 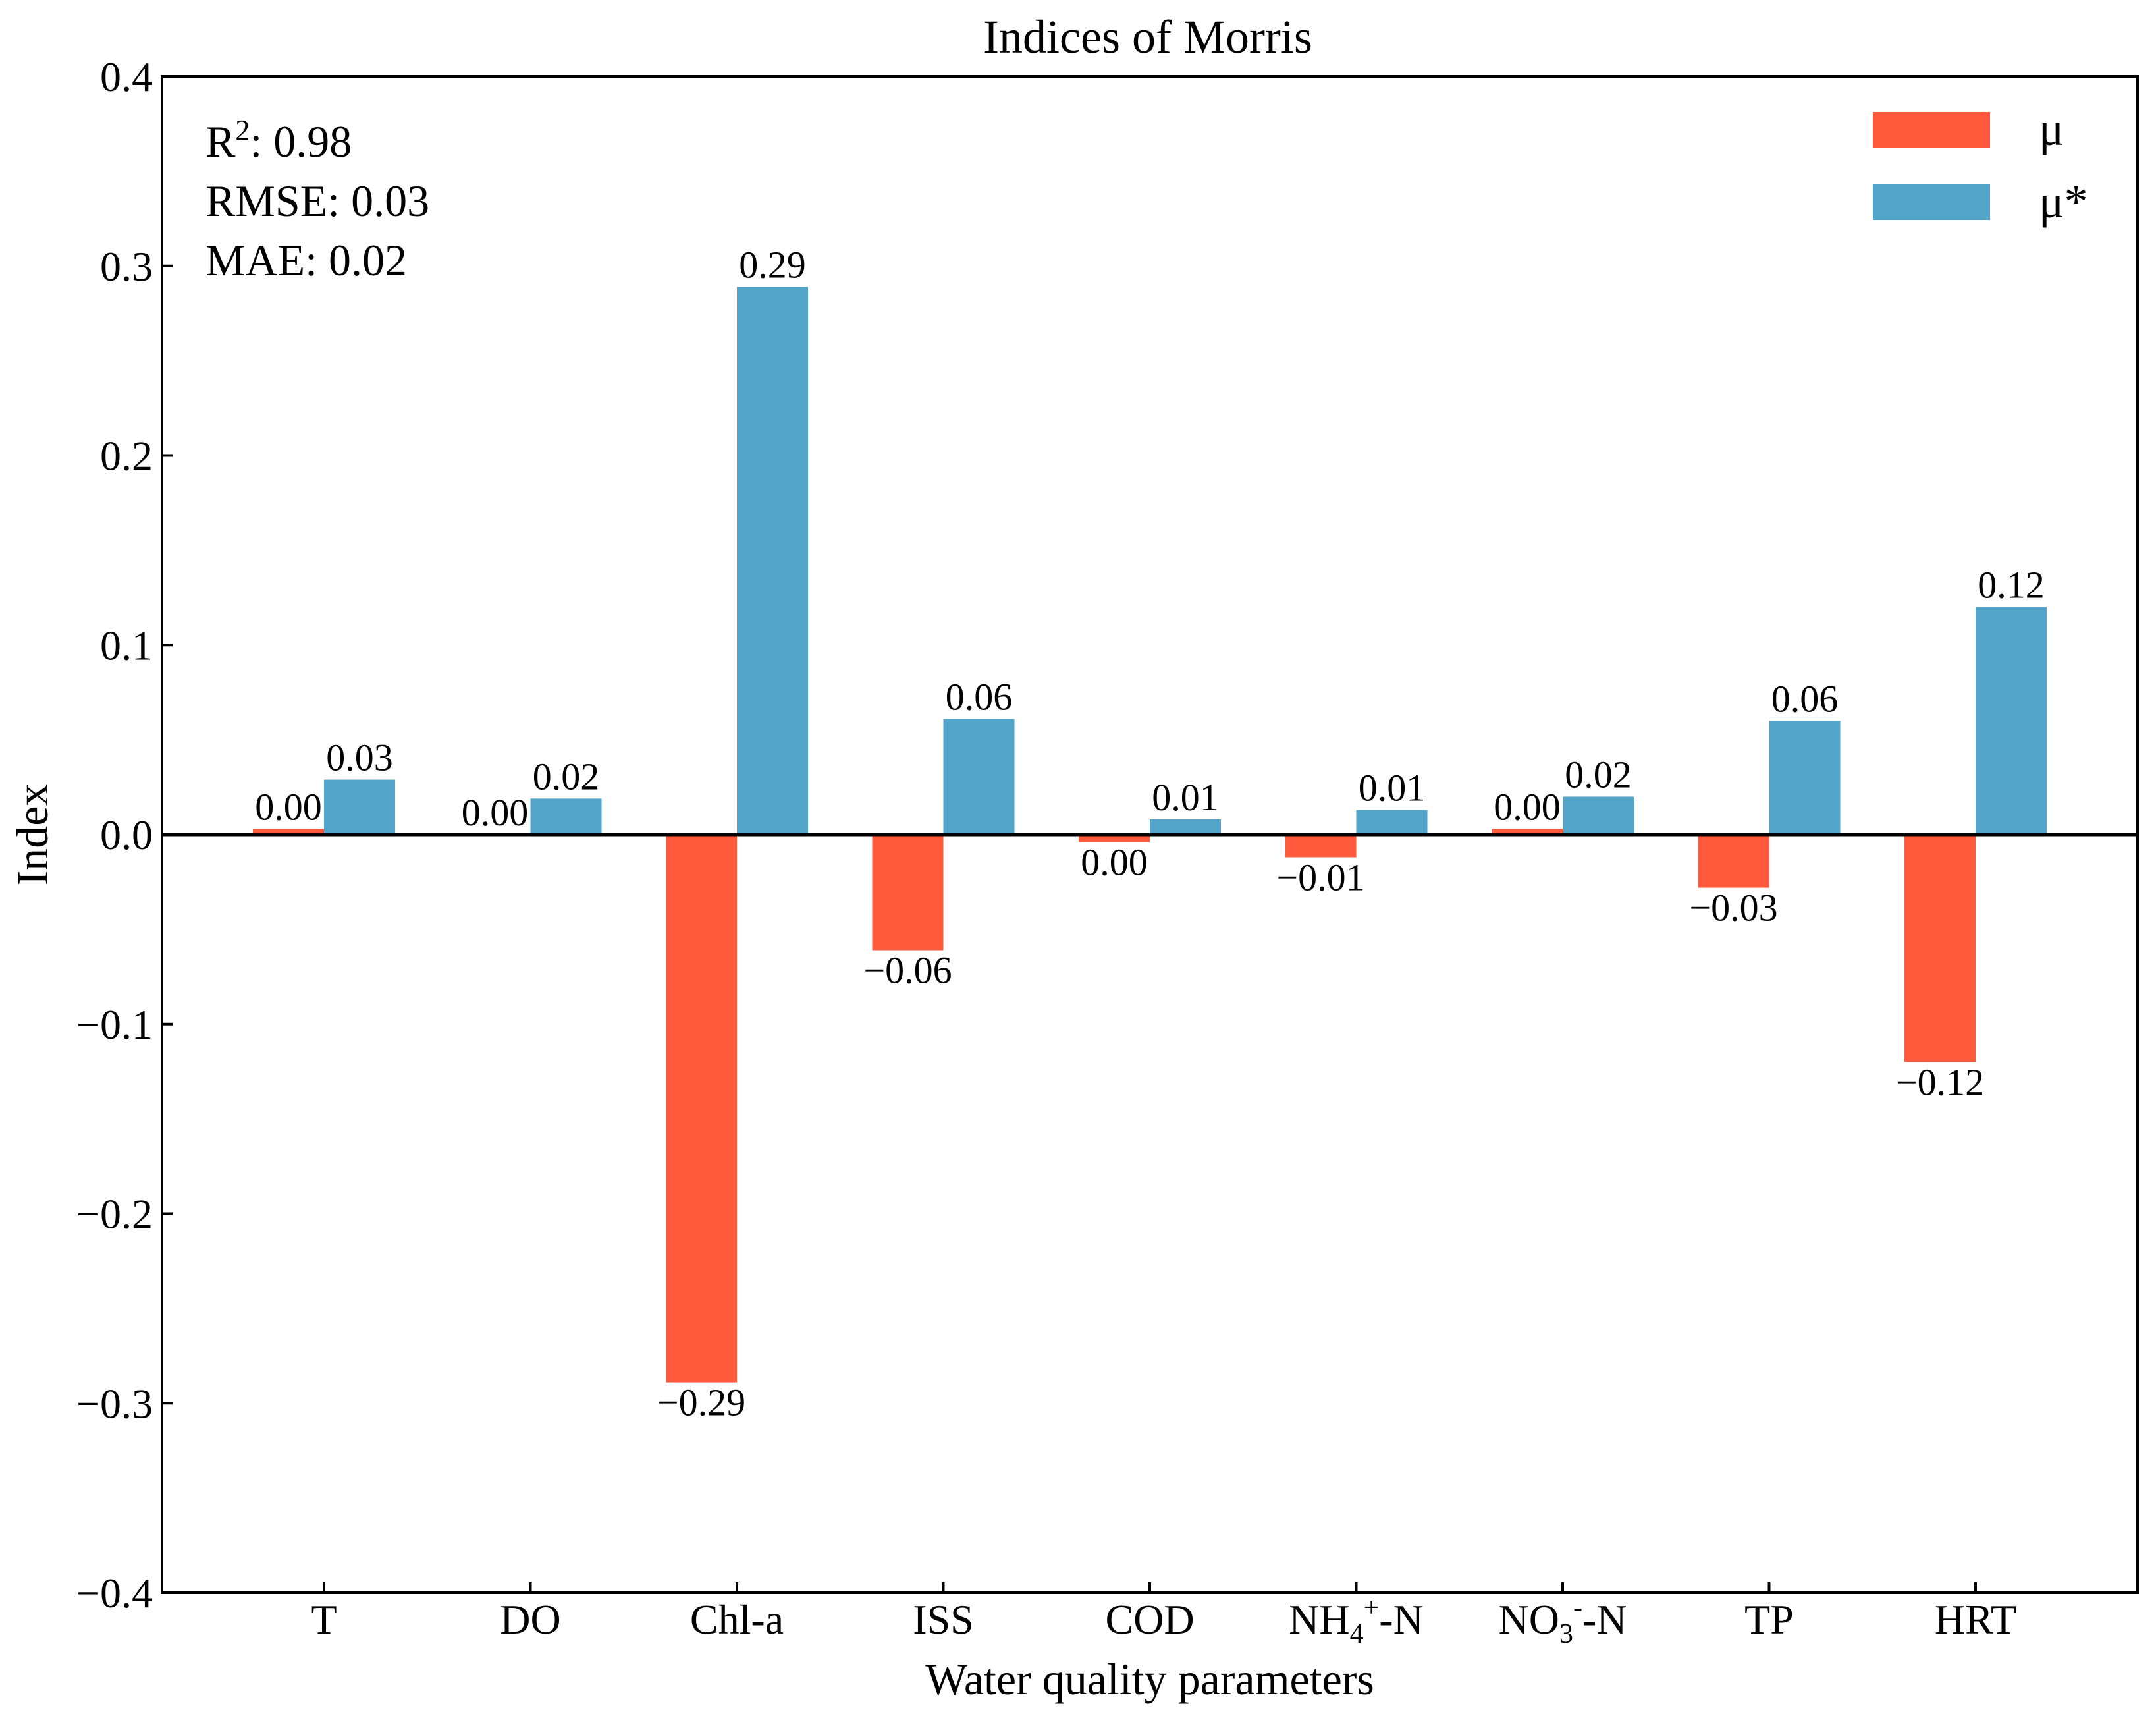 I want to click on x-tick-label: DO, so click(x=530, y=1619).